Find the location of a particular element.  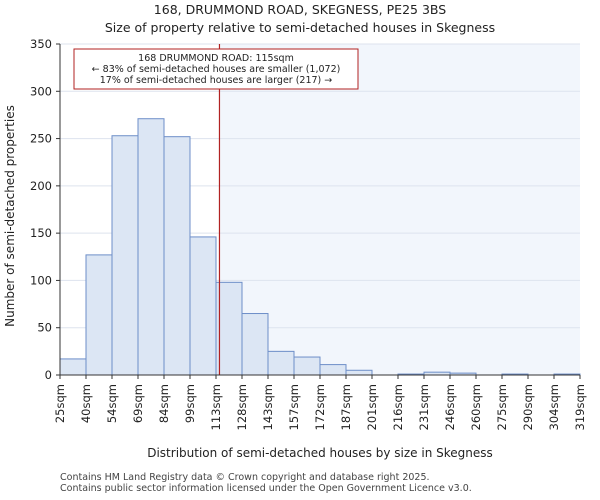

x-tick-label: 201sqm is located at coordinates (372, 407).